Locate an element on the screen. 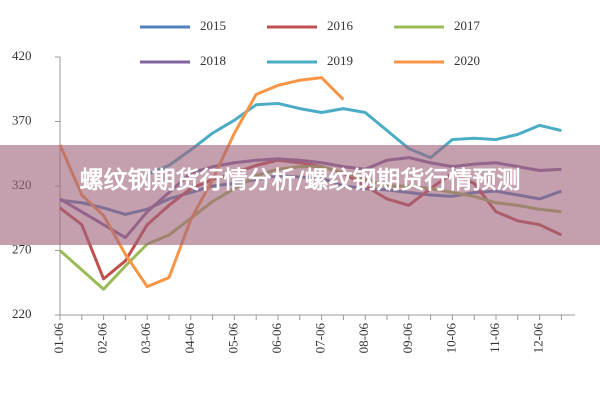  legend-label: 2015 is located at coordinates (213, 25).